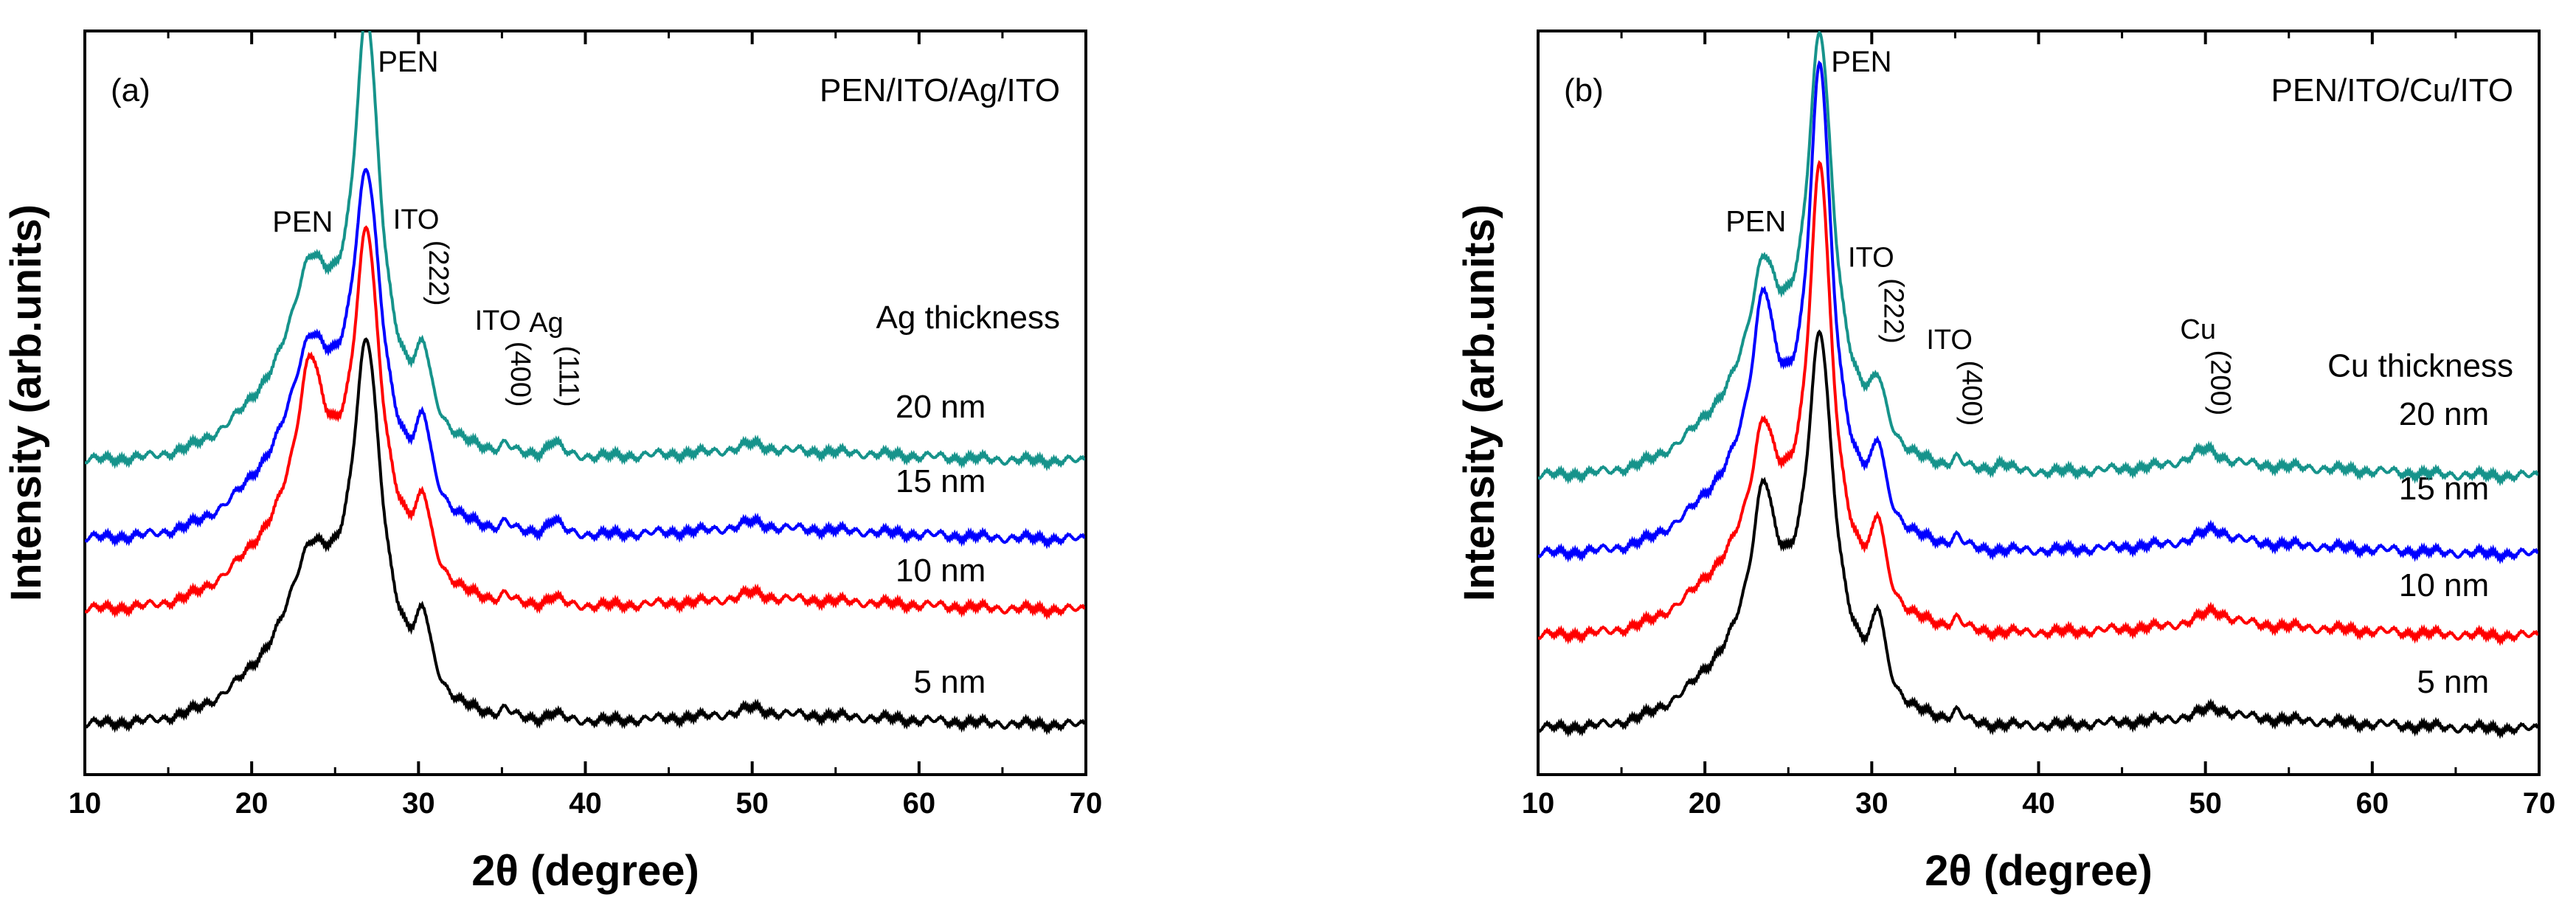  Describe the element at coordinates (2221, 383) in the screenshot. I see `peak-annotation-index: (200)` at that location.